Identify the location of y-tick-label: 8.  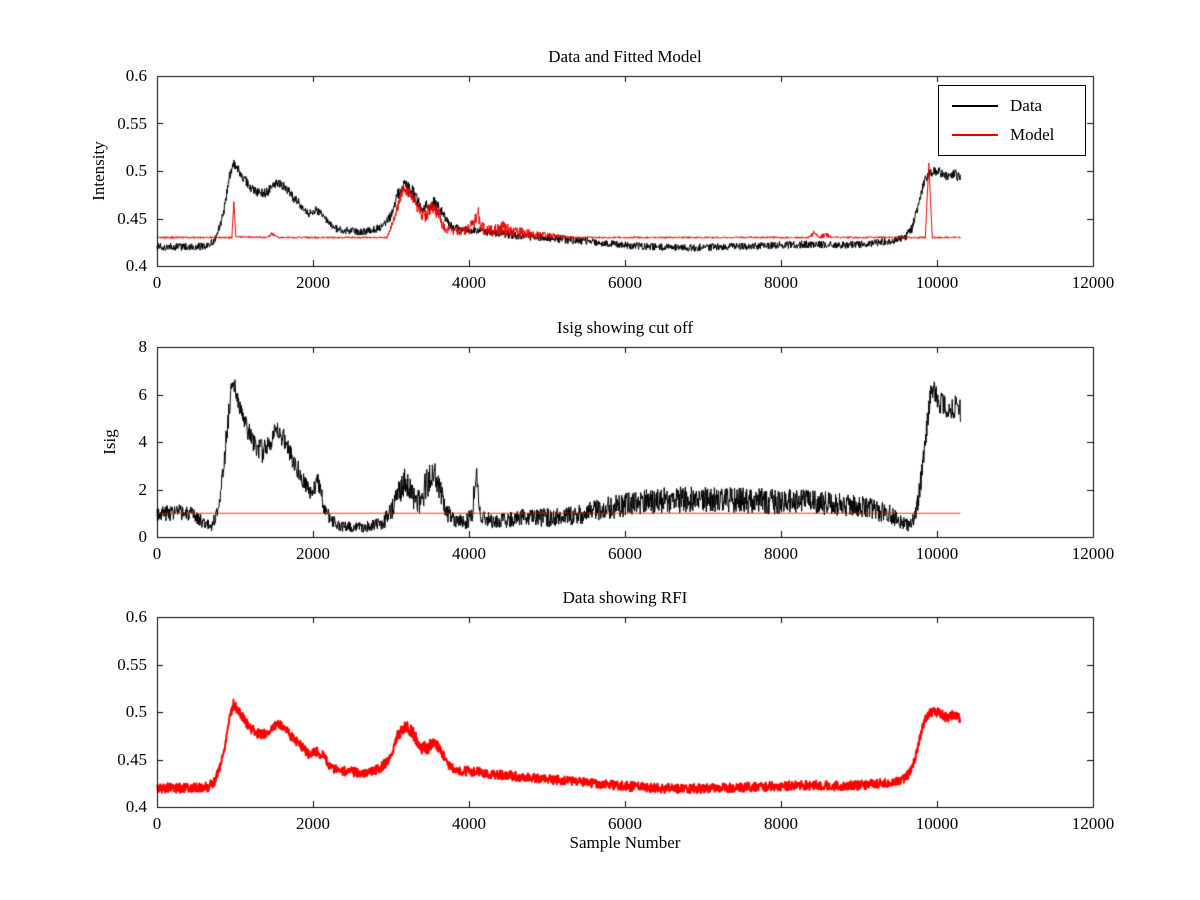
(143, 346).